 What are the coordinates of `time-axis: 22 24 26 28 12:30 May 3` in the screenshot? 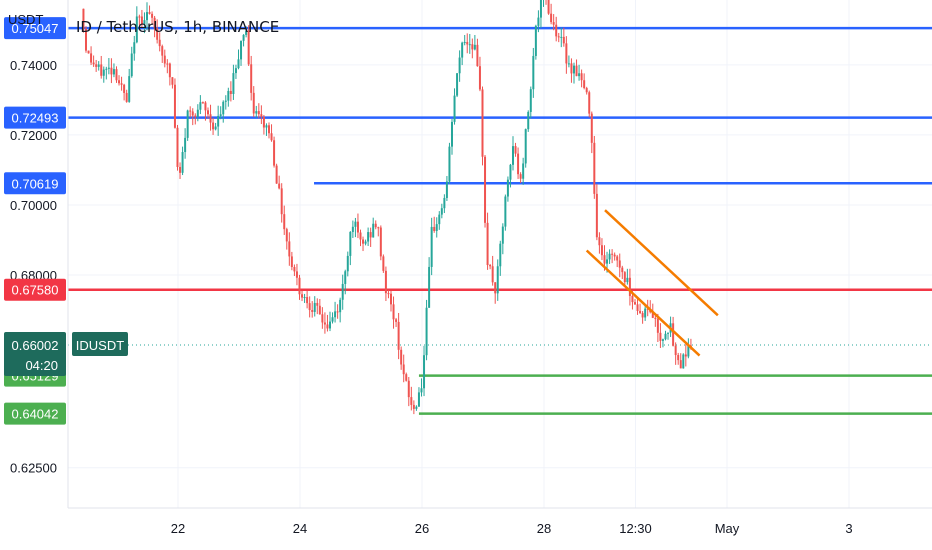 It's located at (512, 528).